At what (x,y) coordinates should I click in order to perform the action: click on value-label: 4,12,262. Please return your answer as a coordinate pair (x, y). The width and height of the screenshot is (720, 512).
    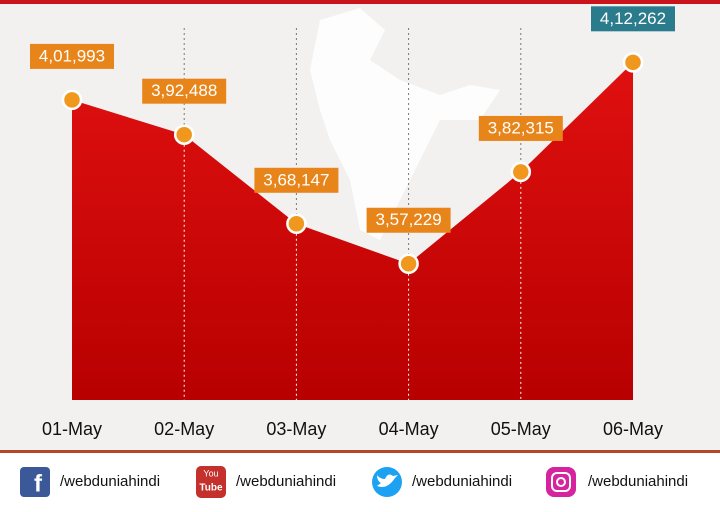
    Looking at the image, I should click on (633, 18).